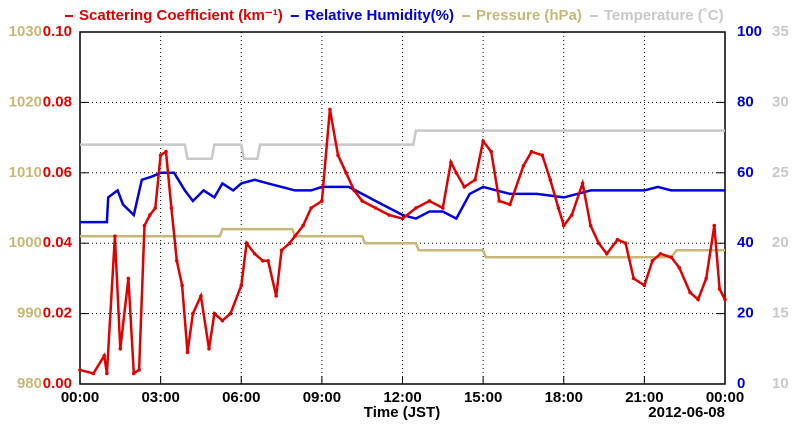 Image resolution: width=800 pixels, height=439 pixels. Describe the element at coordinates (57, 31) in the screenshot. I see `y-tick-label: 0.10` at that location.